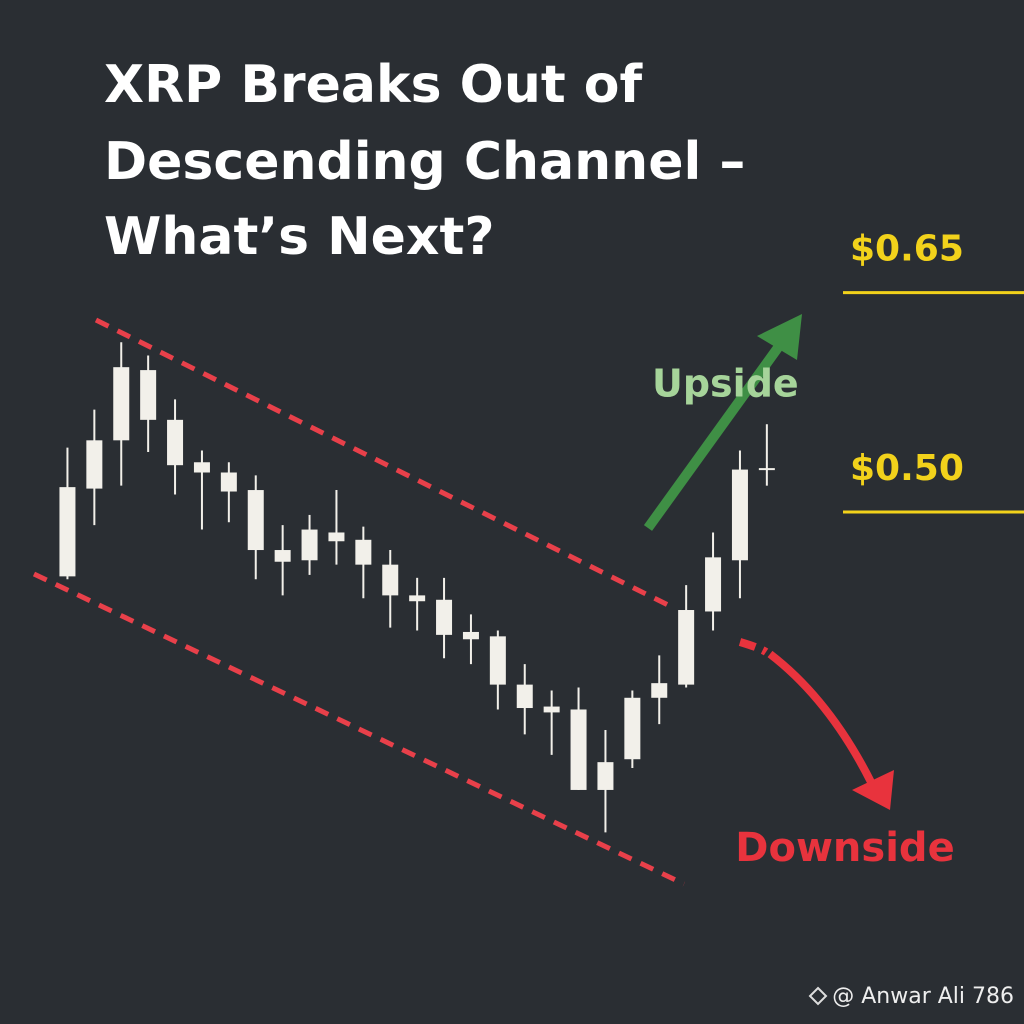 This screenshot has width=1024, height=1024. Describe the element at coordinates (299, 237) in the screenshot. I see `chart-title: What’s Next?` at that location.